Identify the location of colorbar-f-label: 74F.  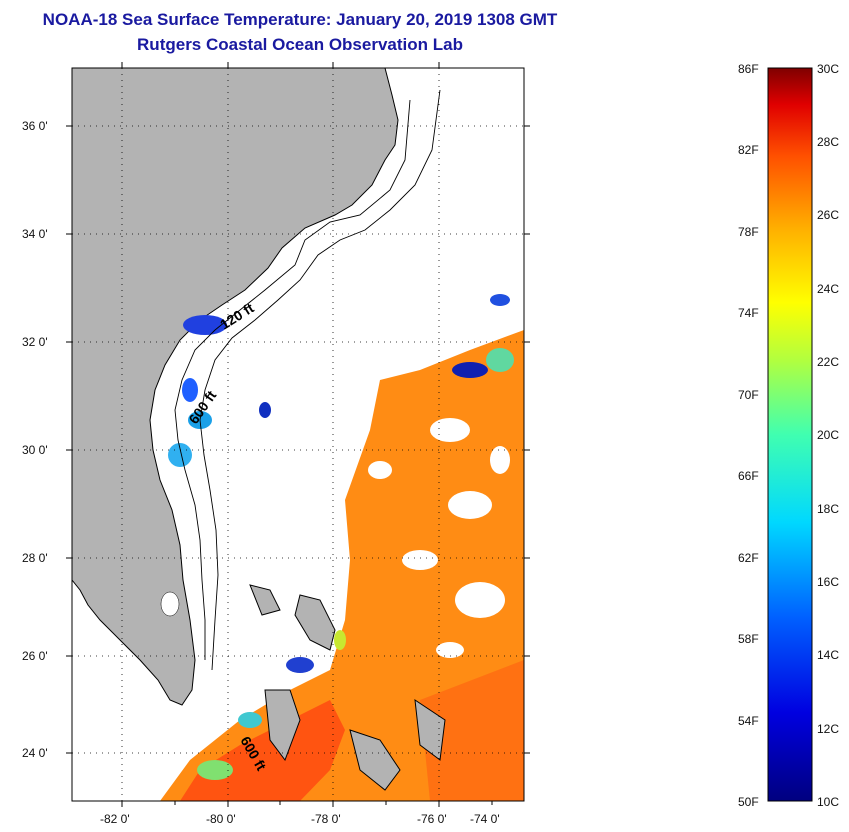
(748, 313).